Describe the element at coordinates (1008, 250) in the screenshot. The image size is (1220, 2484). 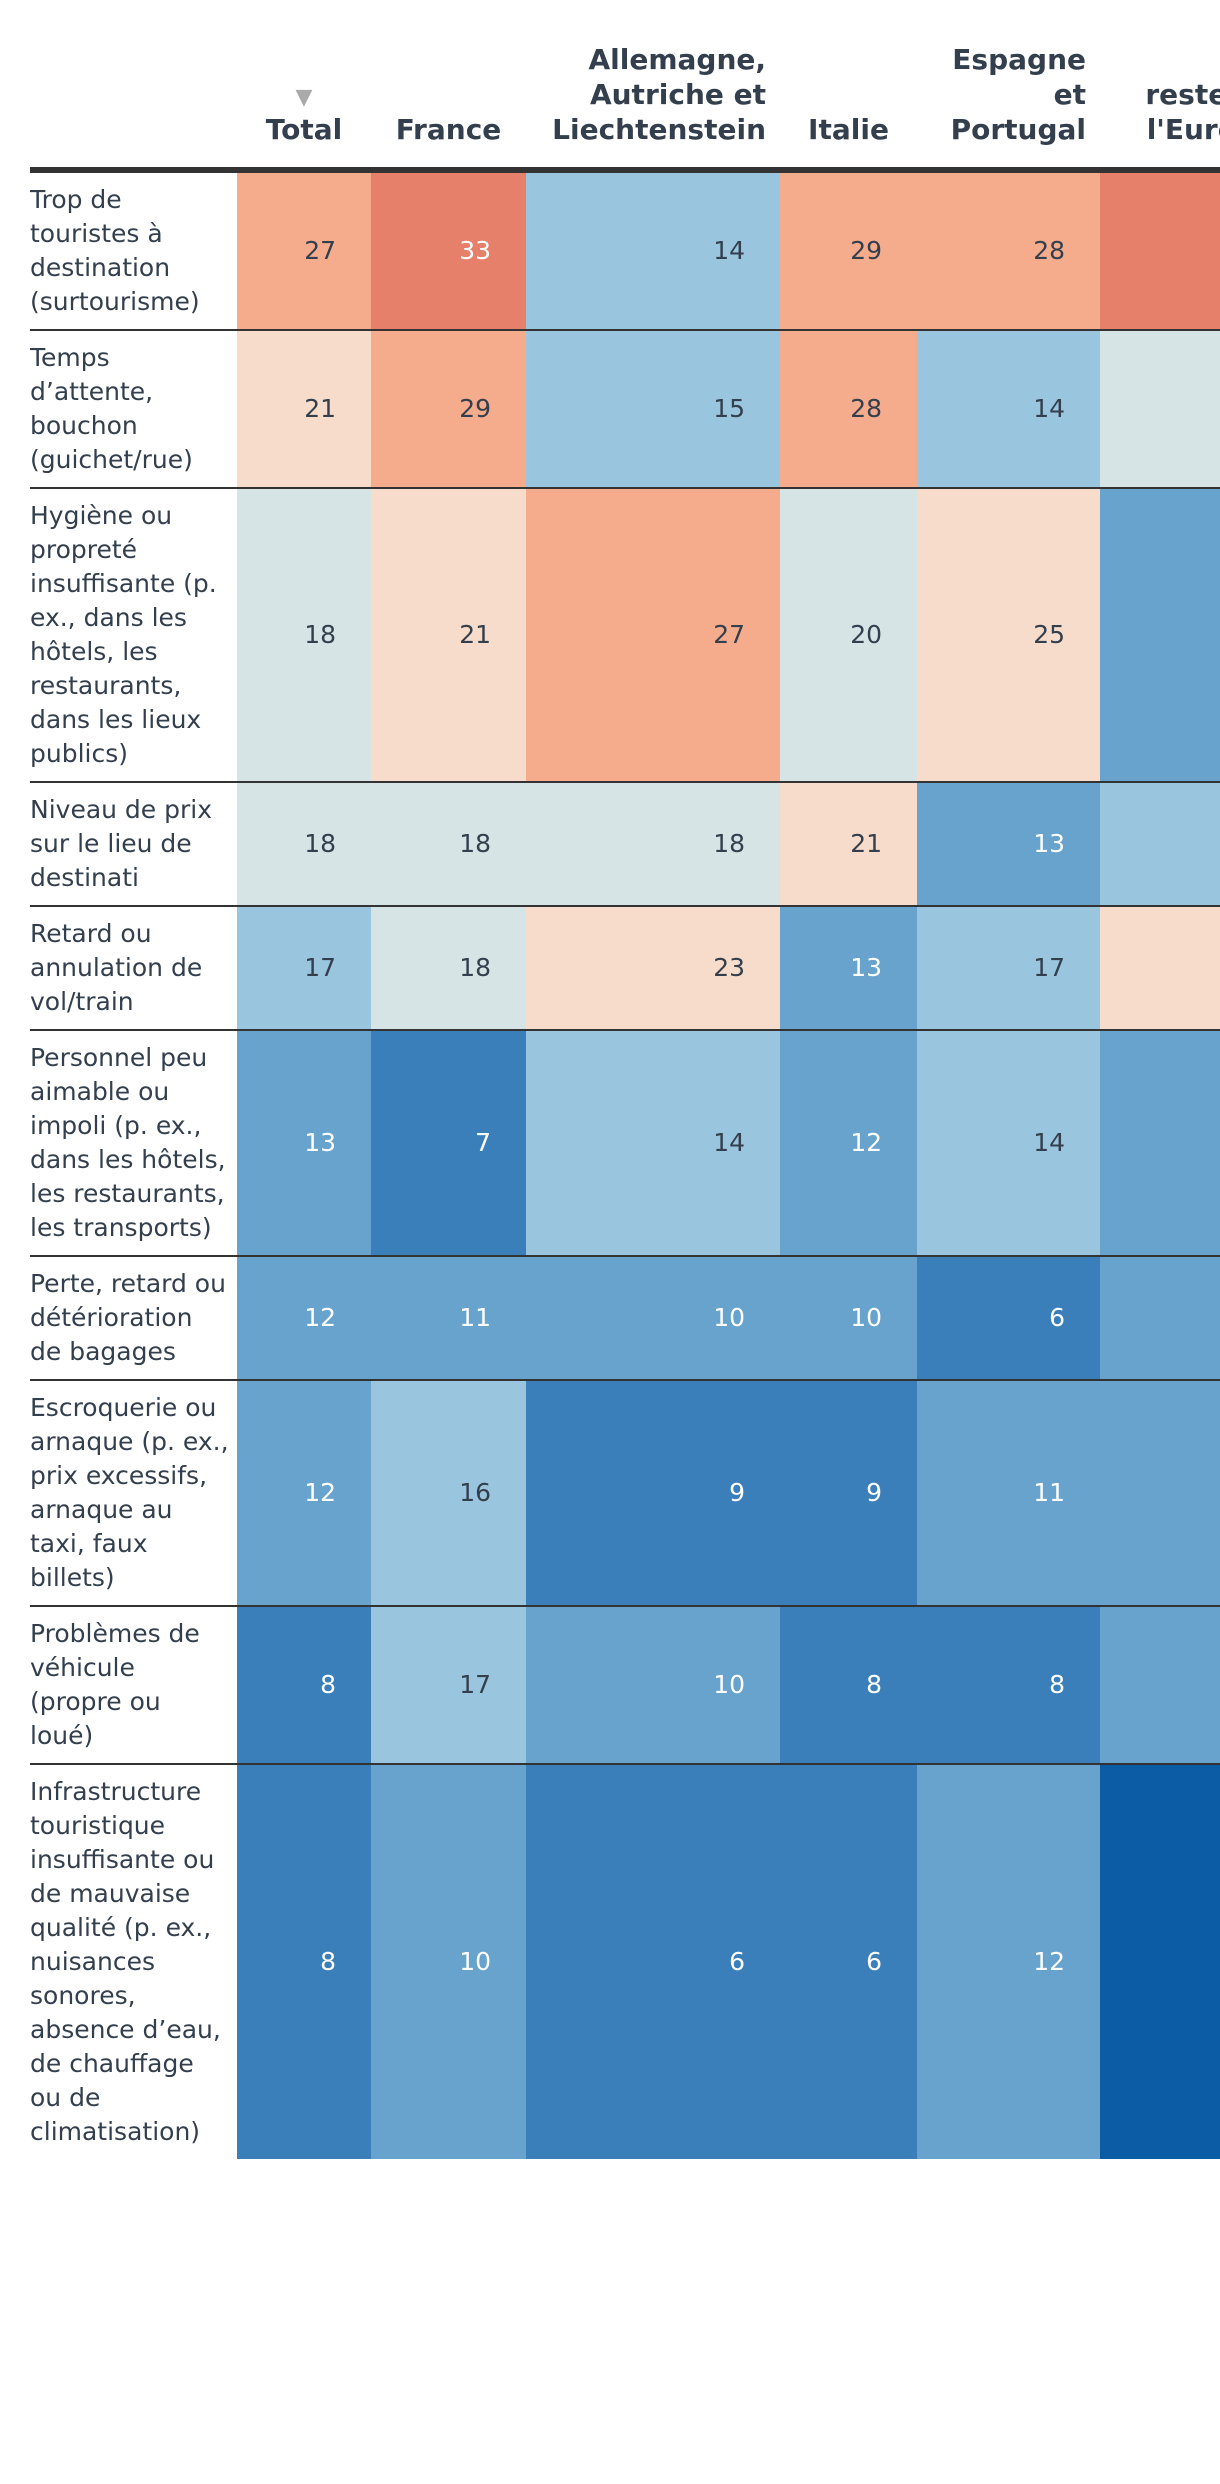
I see `heatmap-cell-espagne-et-portugal: 28` at that location.